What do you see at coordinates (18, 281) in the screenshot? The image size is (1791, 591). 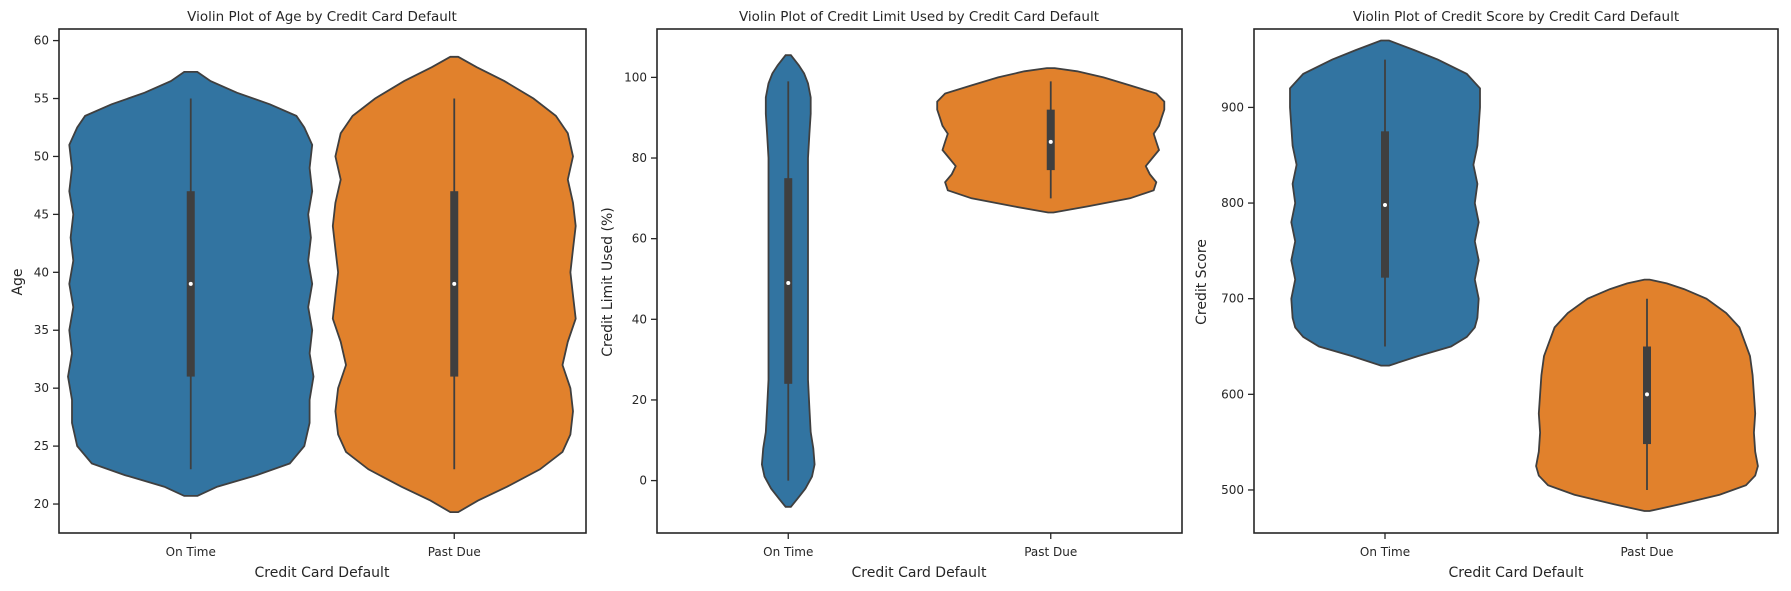 I see `y-axis-label: Age` at bounding box center [18, 281].